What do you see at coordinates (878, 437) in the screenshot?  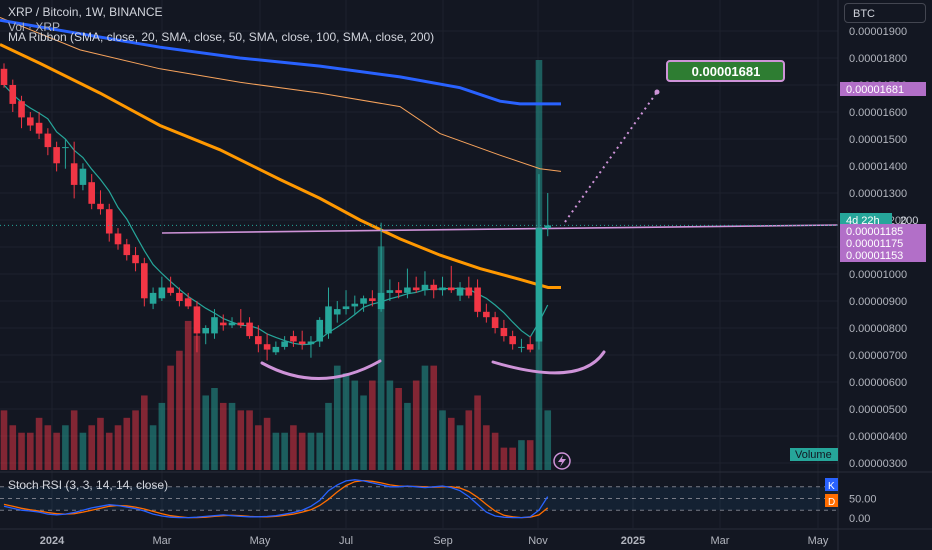 I see `y-tick-label: 0.00000400` at bounding box center [878, 437].